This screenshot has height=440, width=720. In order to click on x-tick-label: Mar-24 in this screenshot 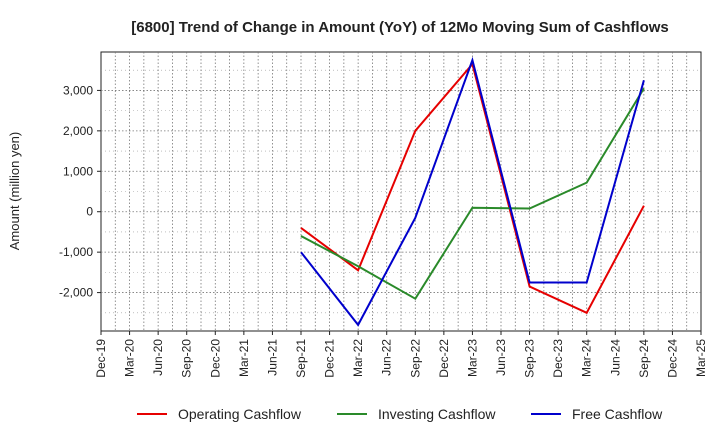, I will do `click(587, 358)`.